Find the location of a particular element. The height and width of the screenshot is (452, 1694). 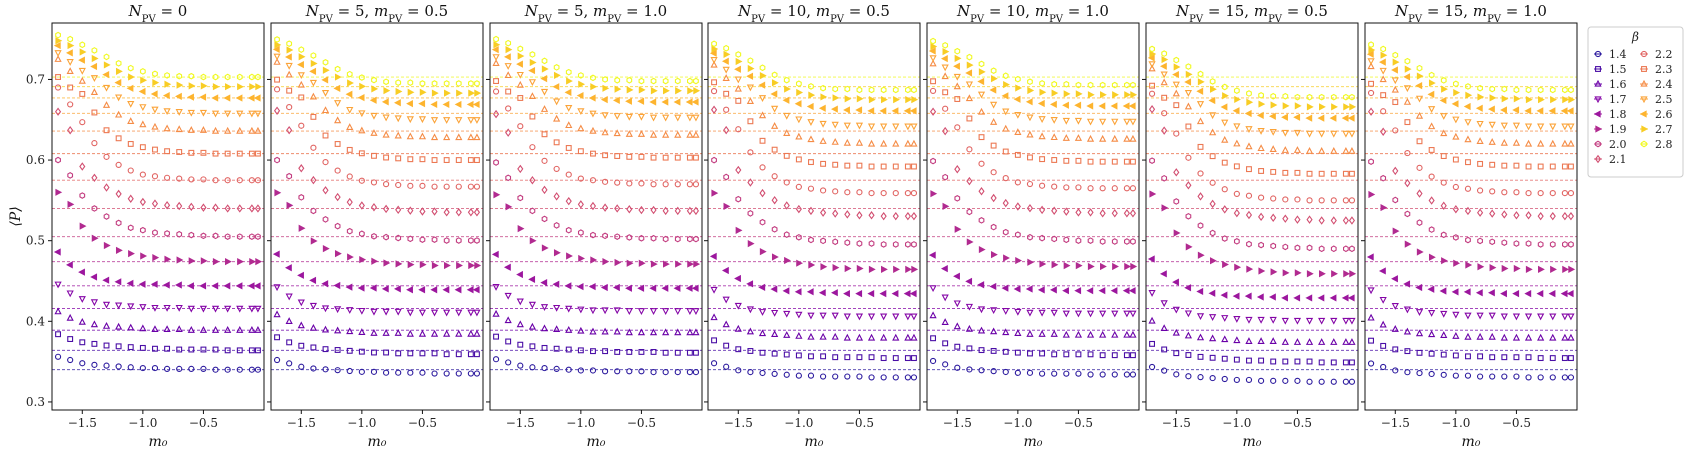

x-tick-label: −1.0 is located at coordinates (798, 423).